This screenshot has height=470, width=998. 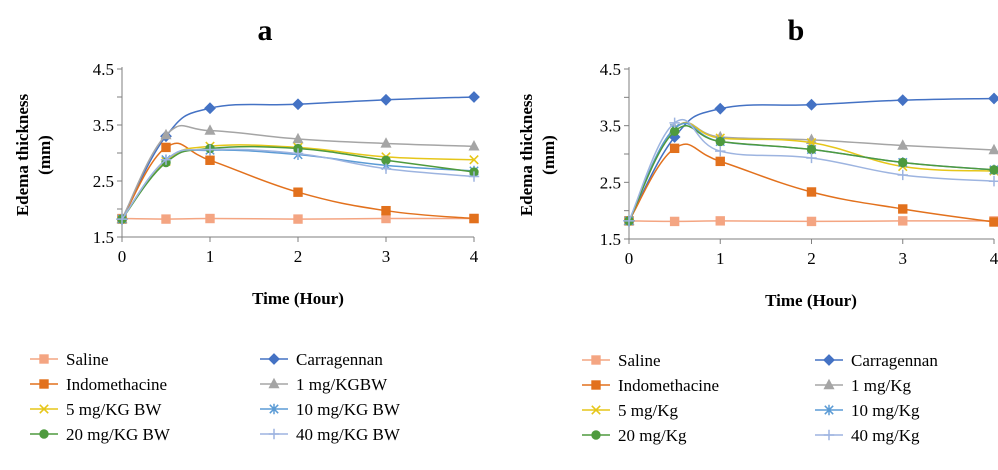 I want to click on legend-item: 5 mg/KG BW, so click(x=96, y=409).